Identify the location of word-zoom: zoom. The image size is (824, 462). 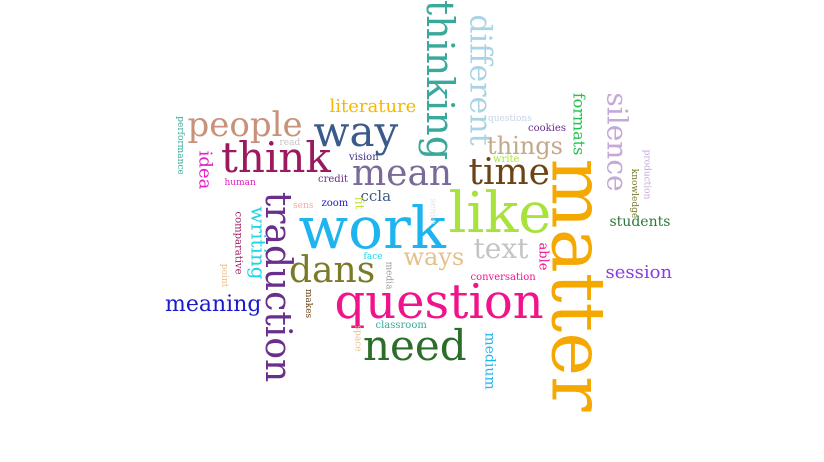
(335, 203).